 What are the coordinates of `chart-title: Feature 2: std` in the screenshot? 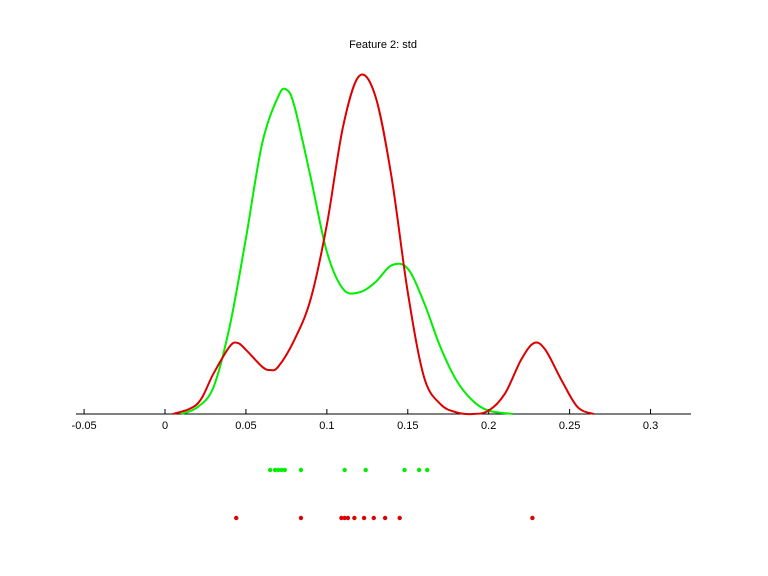 It's located at (383, 45).